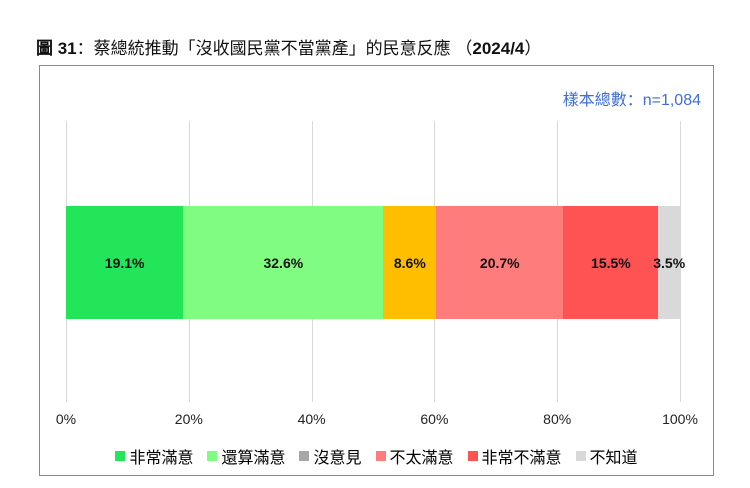  What do you see at coordinates (680, 261) in the screenshot?
I see `gridline` at bounding box center [680, 261].